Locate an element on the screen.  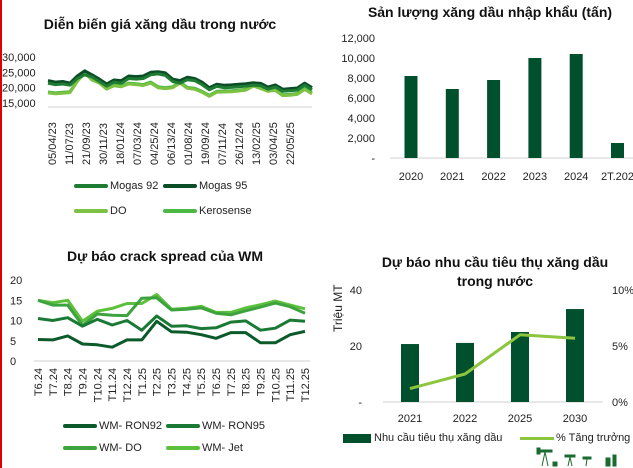
y-tick-label: 20,000 is located at coordinates (19, 89).